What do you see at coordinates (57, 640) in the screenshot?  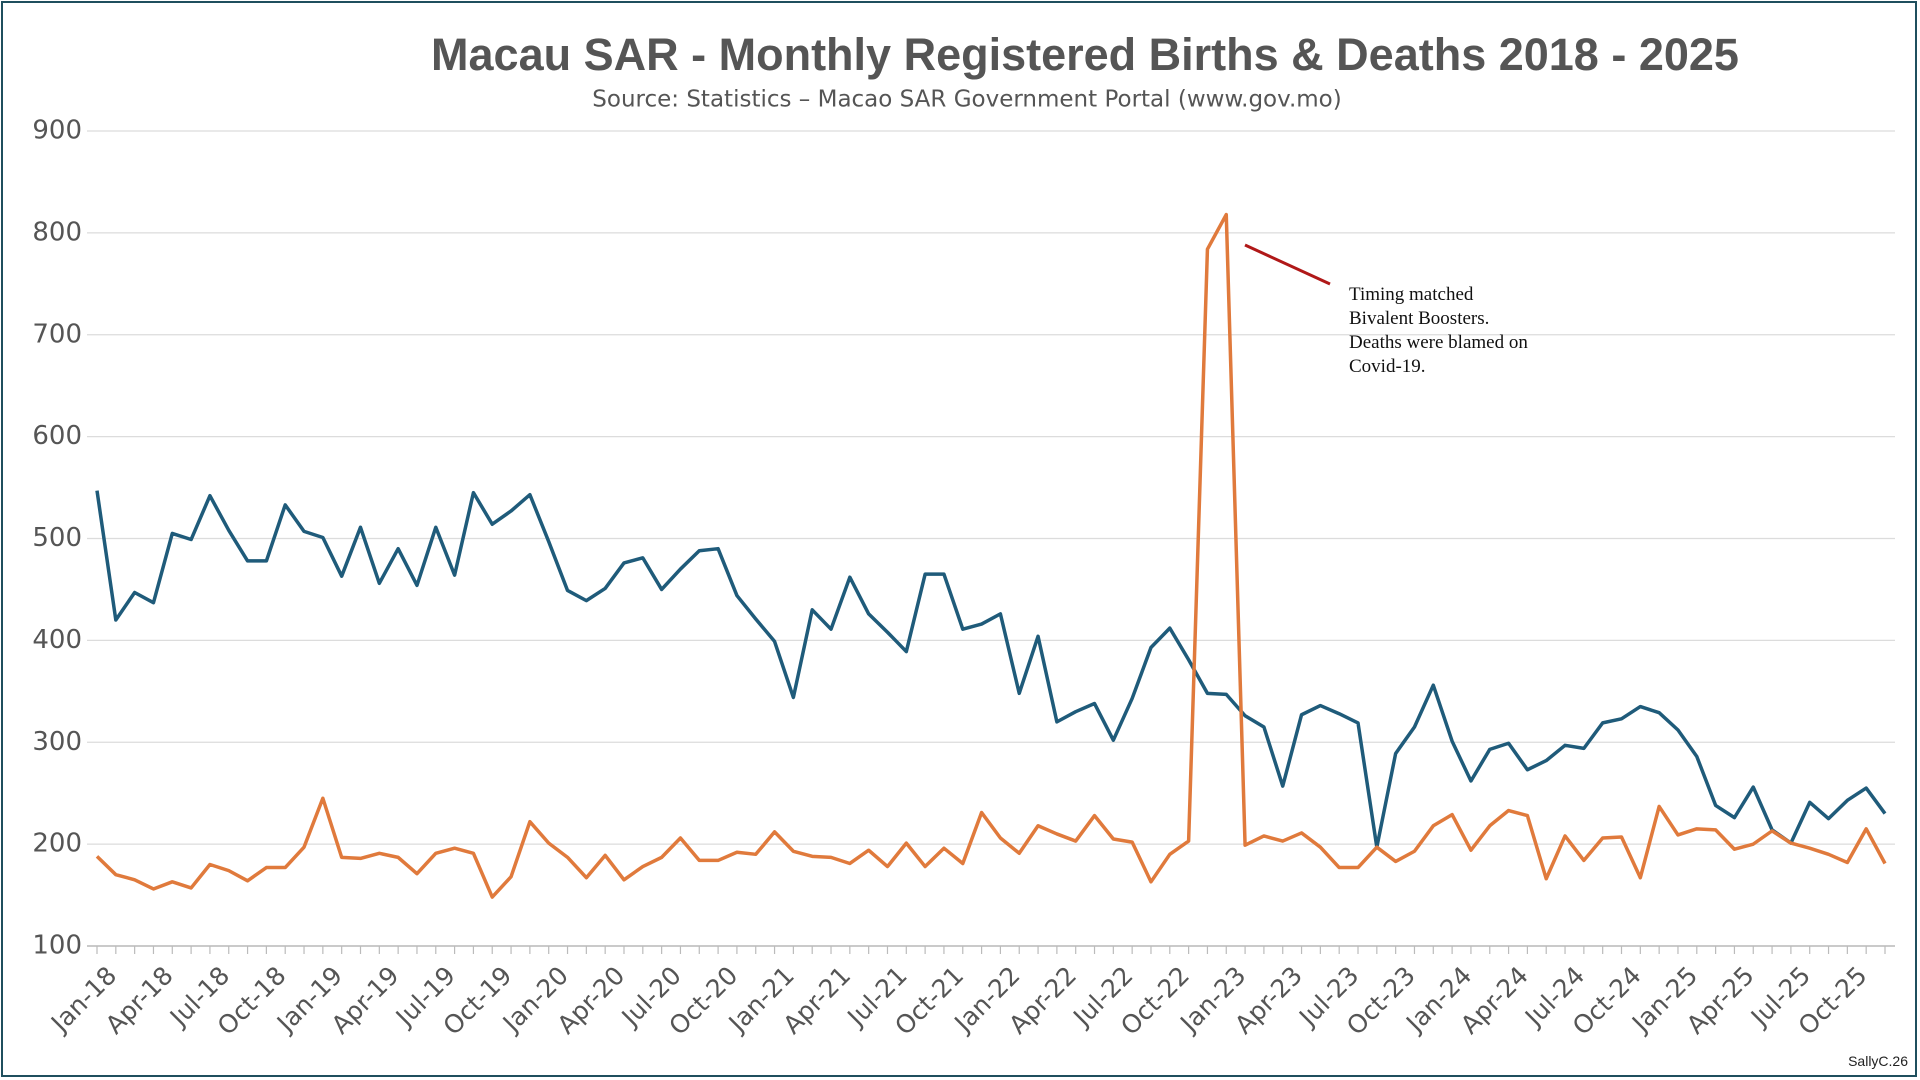 I see `y-tick-label: 400` at bounding box center [57, 640].